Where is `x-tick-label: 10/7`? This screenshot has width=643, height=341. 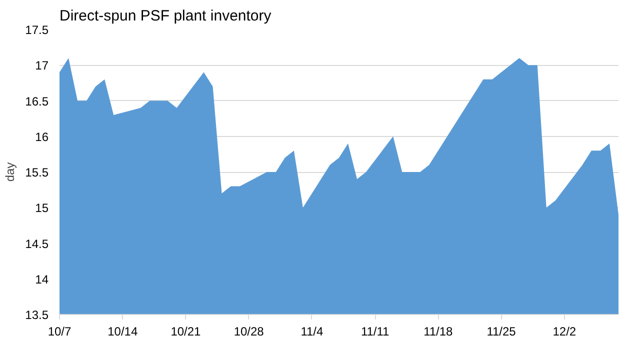 x-tick-label: 10/7 is located at coordinates (60, 331).